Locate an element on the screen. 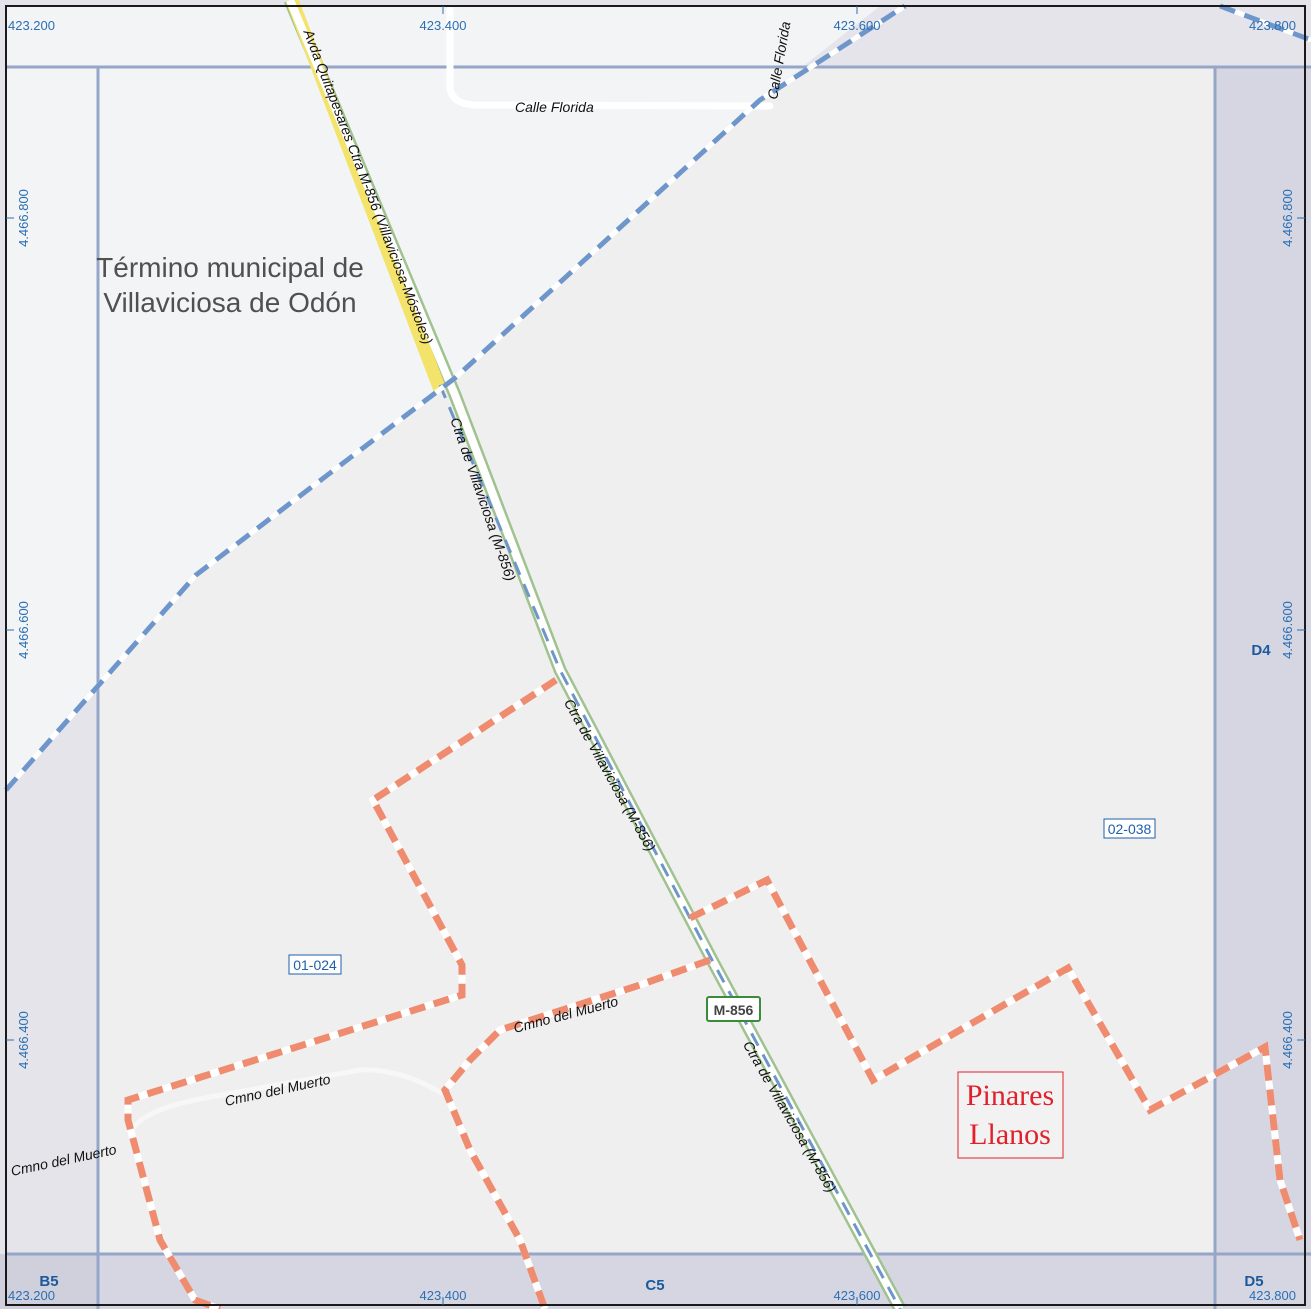  x-tick-bottom-3: 423.600 is located at coordinates (857, 1295).